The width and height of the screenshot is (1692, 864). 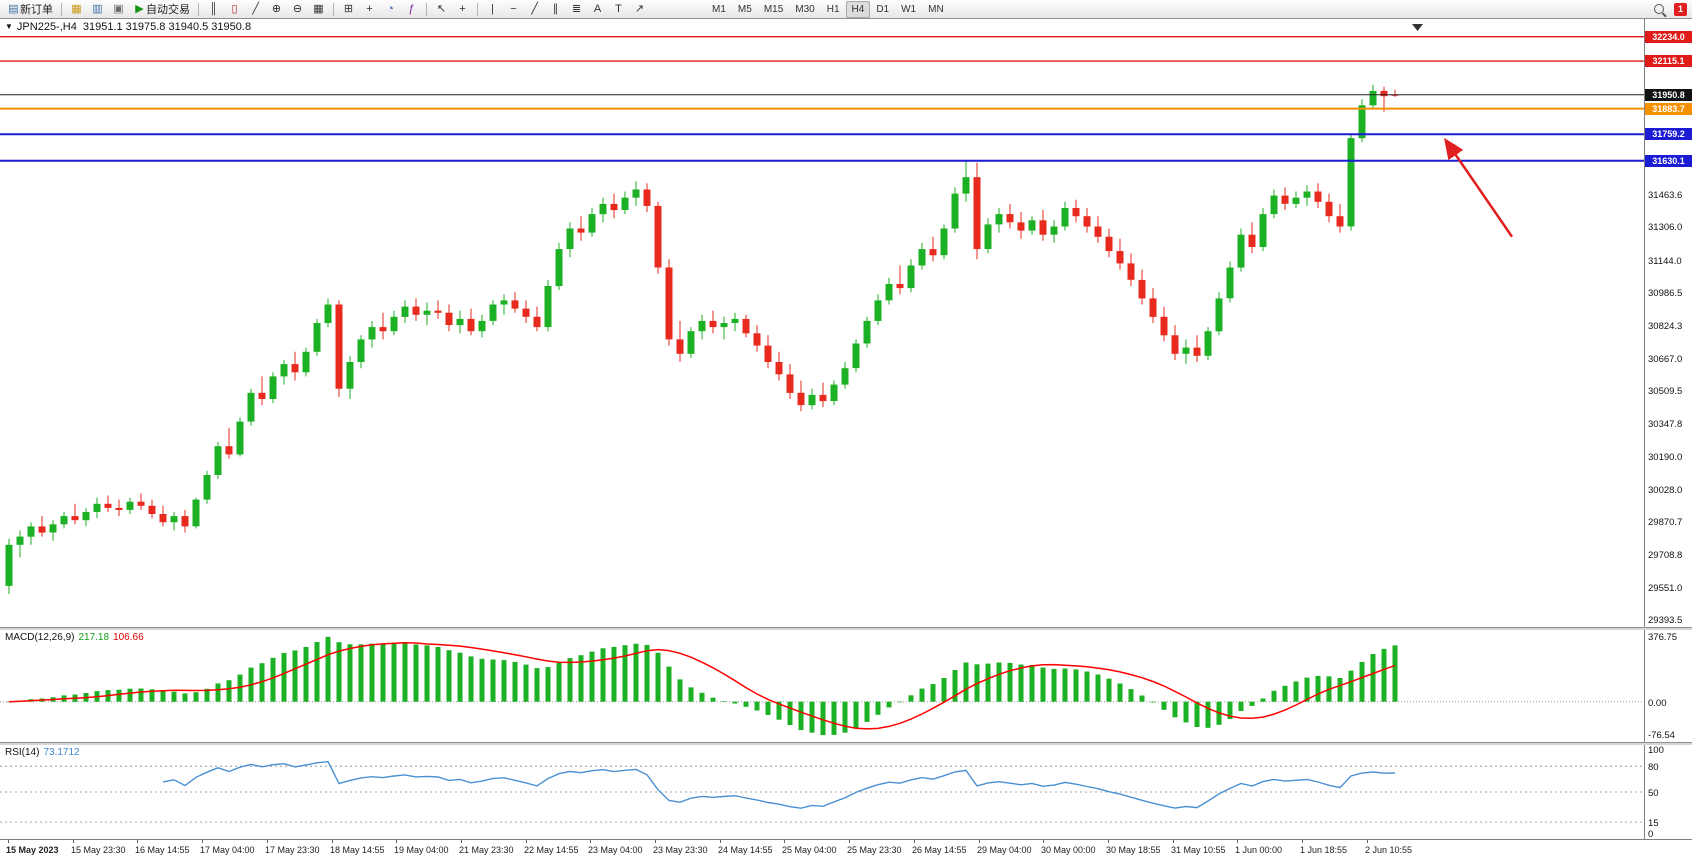 What do you see at coordinates (492, 9) in the screenshot?
I see `vertical-line-button: |` at bounding box center [492, 9].